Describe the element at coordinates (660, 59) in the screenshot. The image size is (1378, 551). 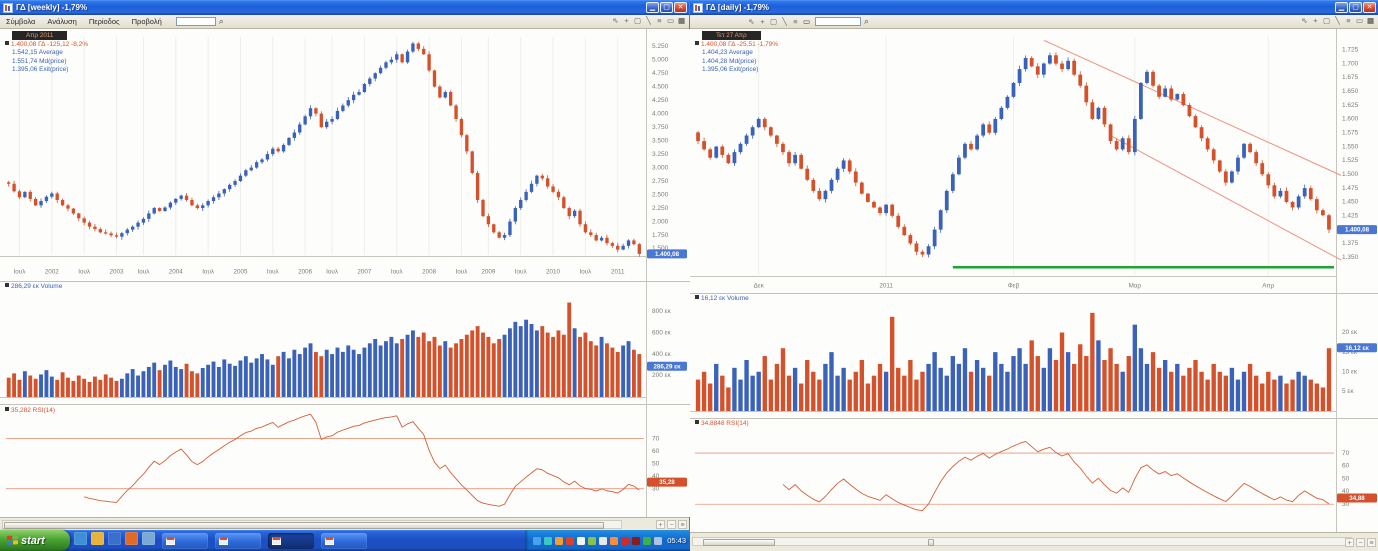
I see `svg-text: 5.000` at that location.